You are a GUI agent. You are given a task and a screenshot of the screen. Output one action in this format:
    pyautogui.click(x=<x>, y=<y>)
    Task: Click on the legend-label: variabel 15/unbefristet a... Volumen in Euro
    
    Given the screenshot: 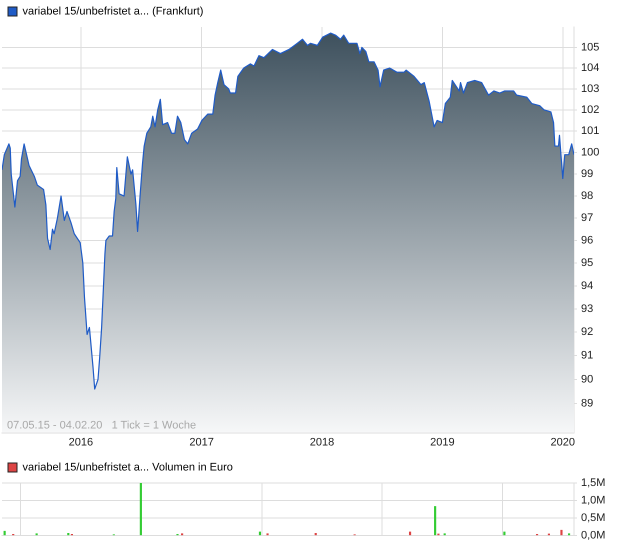 What is the action you would take?
    pyautogui.click(x=127, y=468)
    